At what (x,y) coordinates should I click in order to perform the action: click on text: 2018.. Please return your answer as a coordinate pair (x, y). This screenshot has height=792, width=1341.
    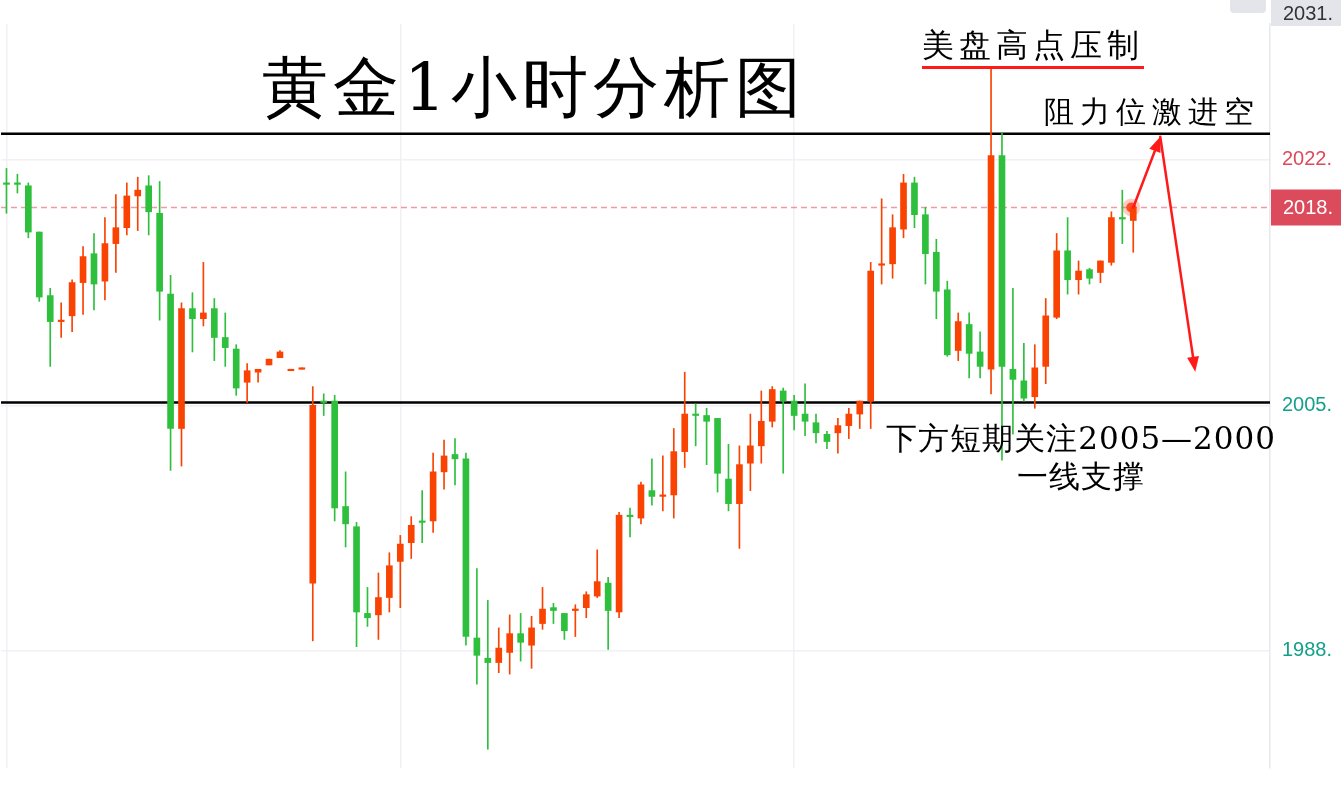
    Looking at the image, I should click on (1308, 206).